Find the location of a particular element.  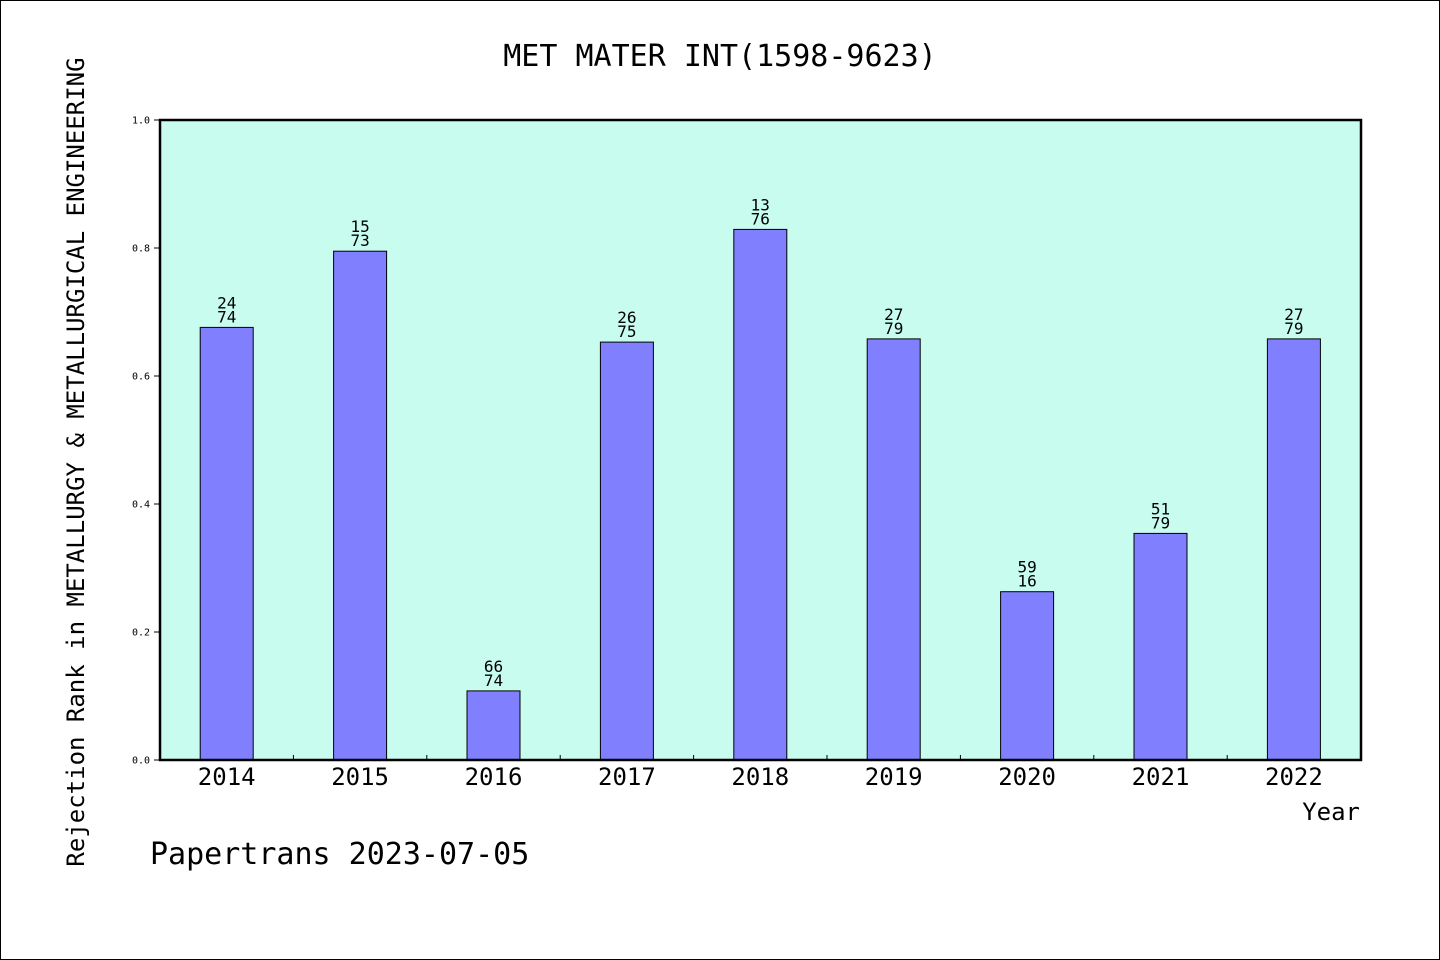

bar-rank-label: 13 is located at coordinates (760, 204).